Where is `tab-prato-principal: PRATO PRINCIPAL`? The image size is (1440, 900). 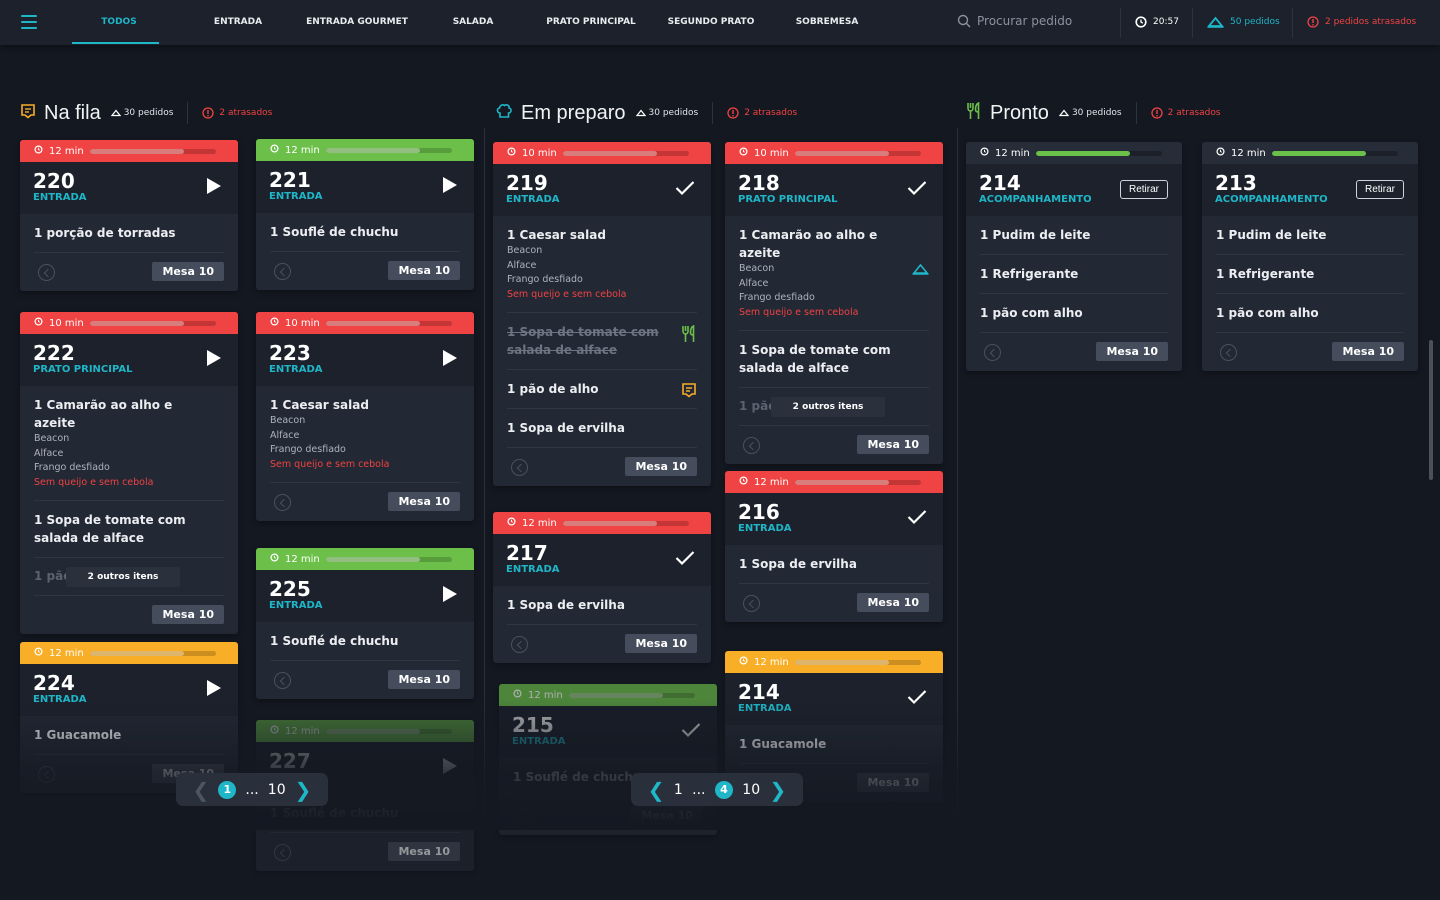
tab-prato-principal: PRATO PRINCIPAL is located at coordinates (591, 22).